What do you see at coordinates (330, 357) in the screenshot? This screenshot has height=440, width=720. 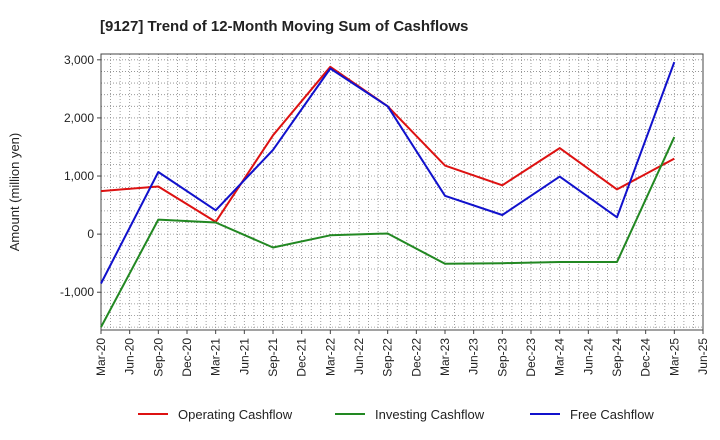 I see `x-tick-label: Mar-22` at bounding box center [330, 357].